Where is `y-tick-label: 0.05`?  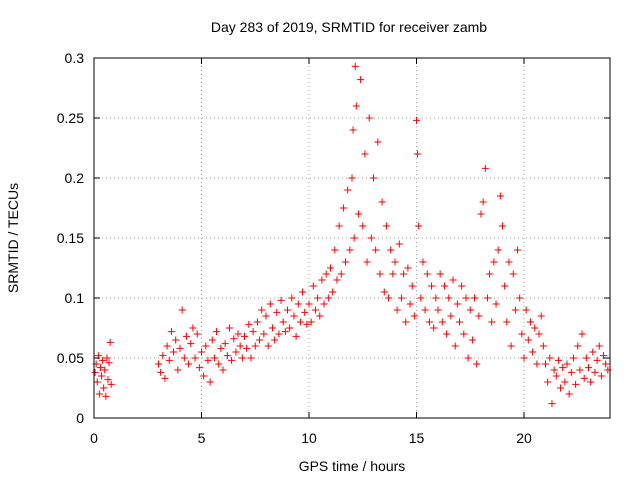 y-tick-label: 0.05 is located at coordinates (70, 358).